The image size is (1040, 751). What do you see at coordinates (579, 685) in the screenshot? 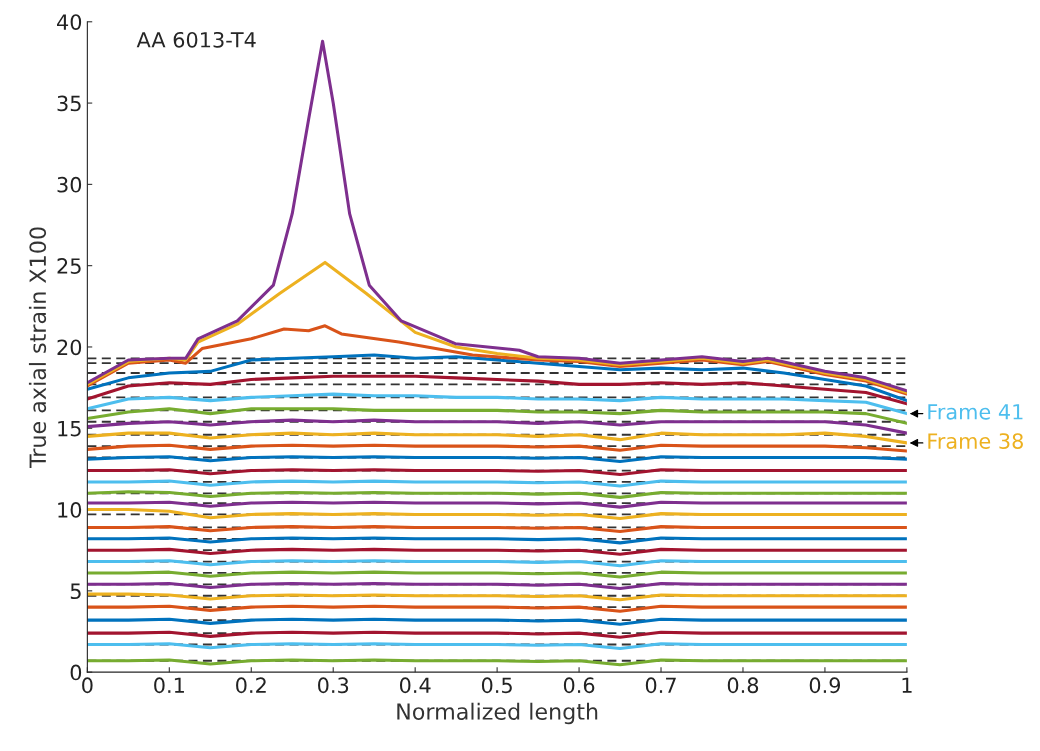
I see `x-tick-label: 0.6` at bounding box center [579, 685].